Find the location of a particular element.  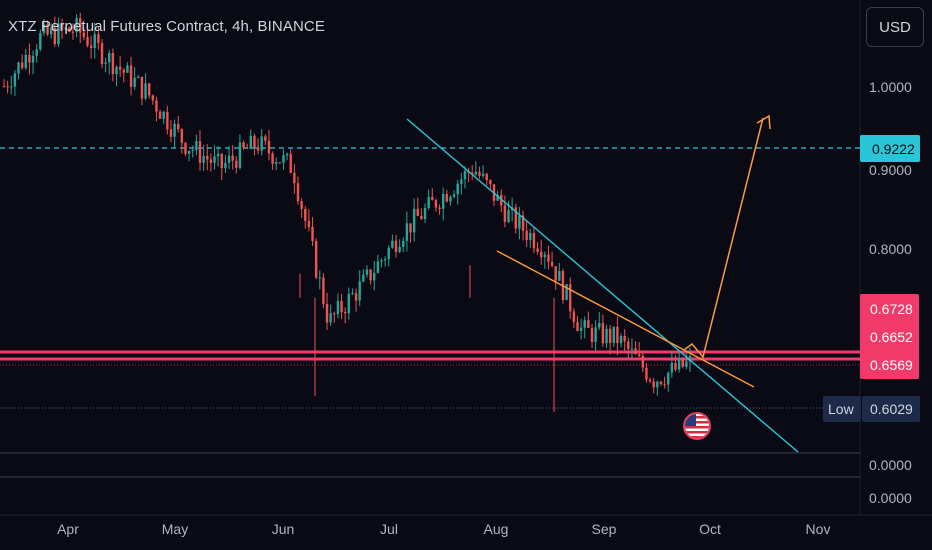

x-tick-label: Jun is located at coordinates (283, 529).